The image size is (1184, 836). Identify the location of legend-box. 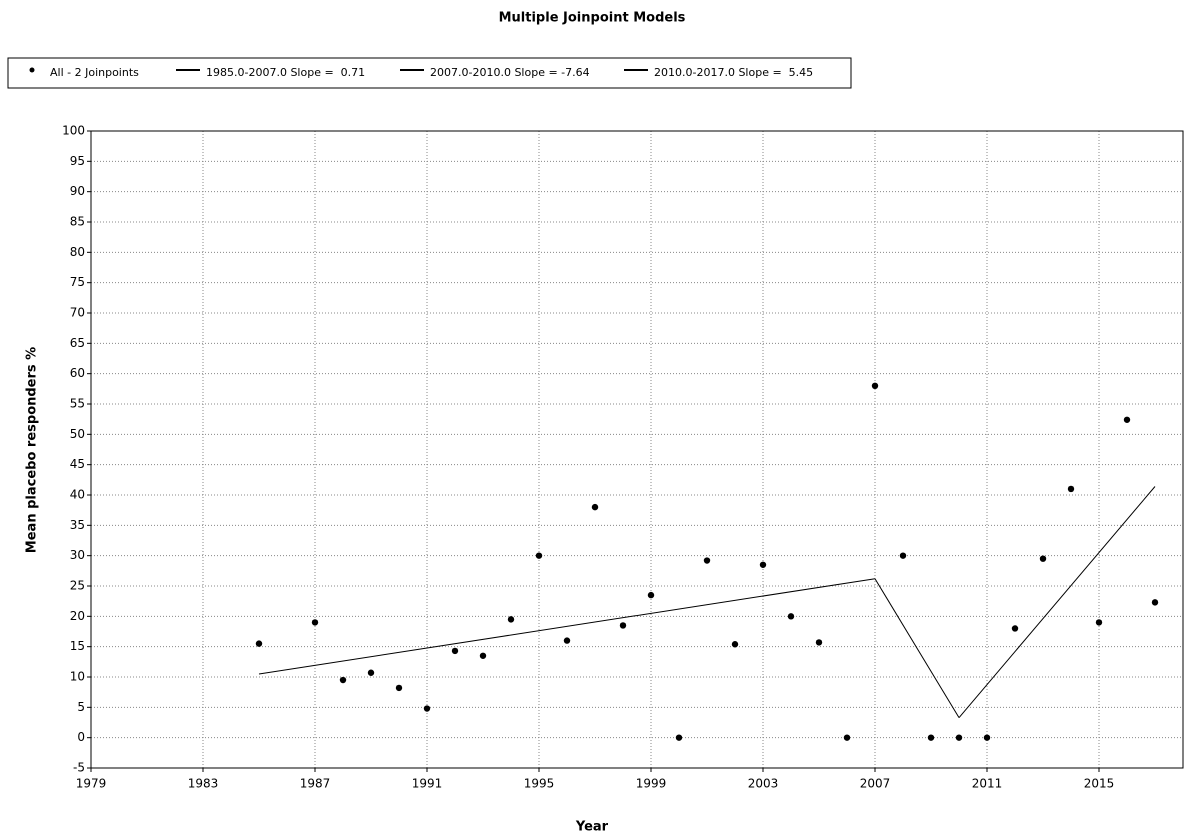
(429, 73).